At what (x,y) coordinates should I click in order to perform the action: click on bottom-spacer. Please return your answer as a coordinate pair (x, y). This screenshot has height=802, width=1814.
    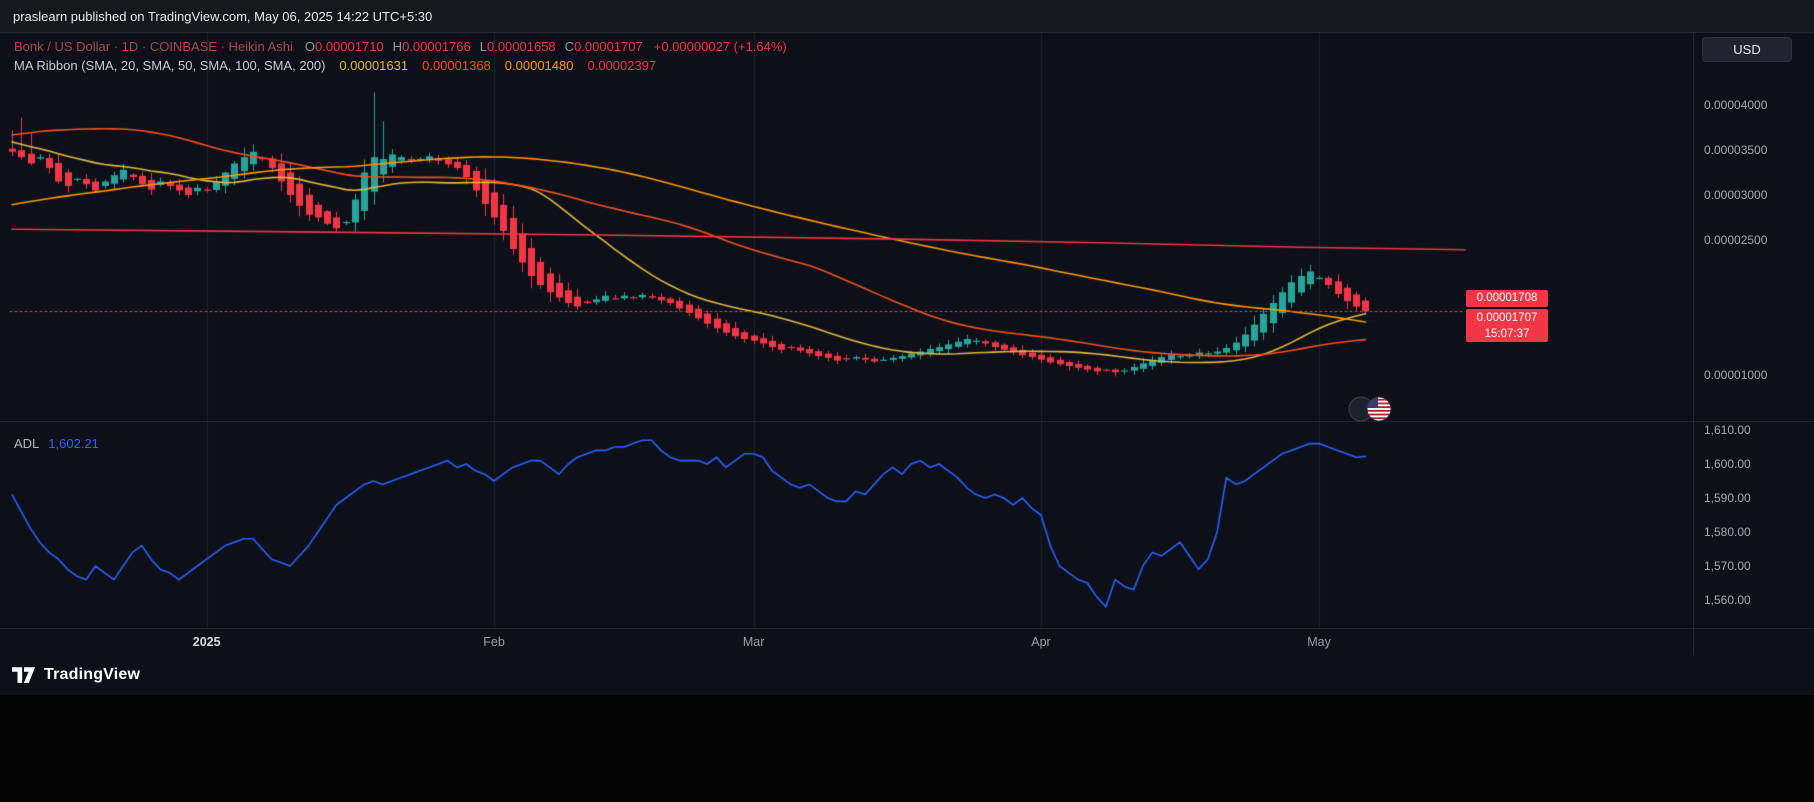
    Looking at the image, I should click on (907, 748).